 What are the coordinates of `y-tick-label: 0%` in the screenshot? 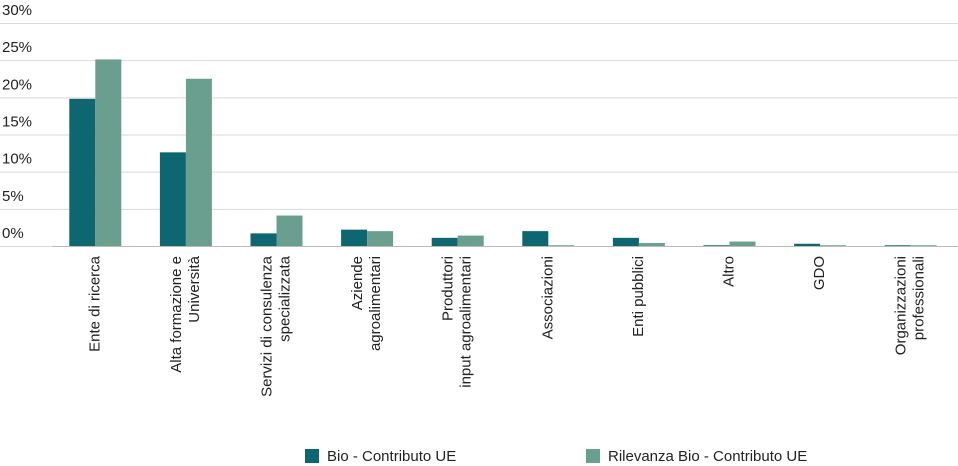 It's located at (13, 233).